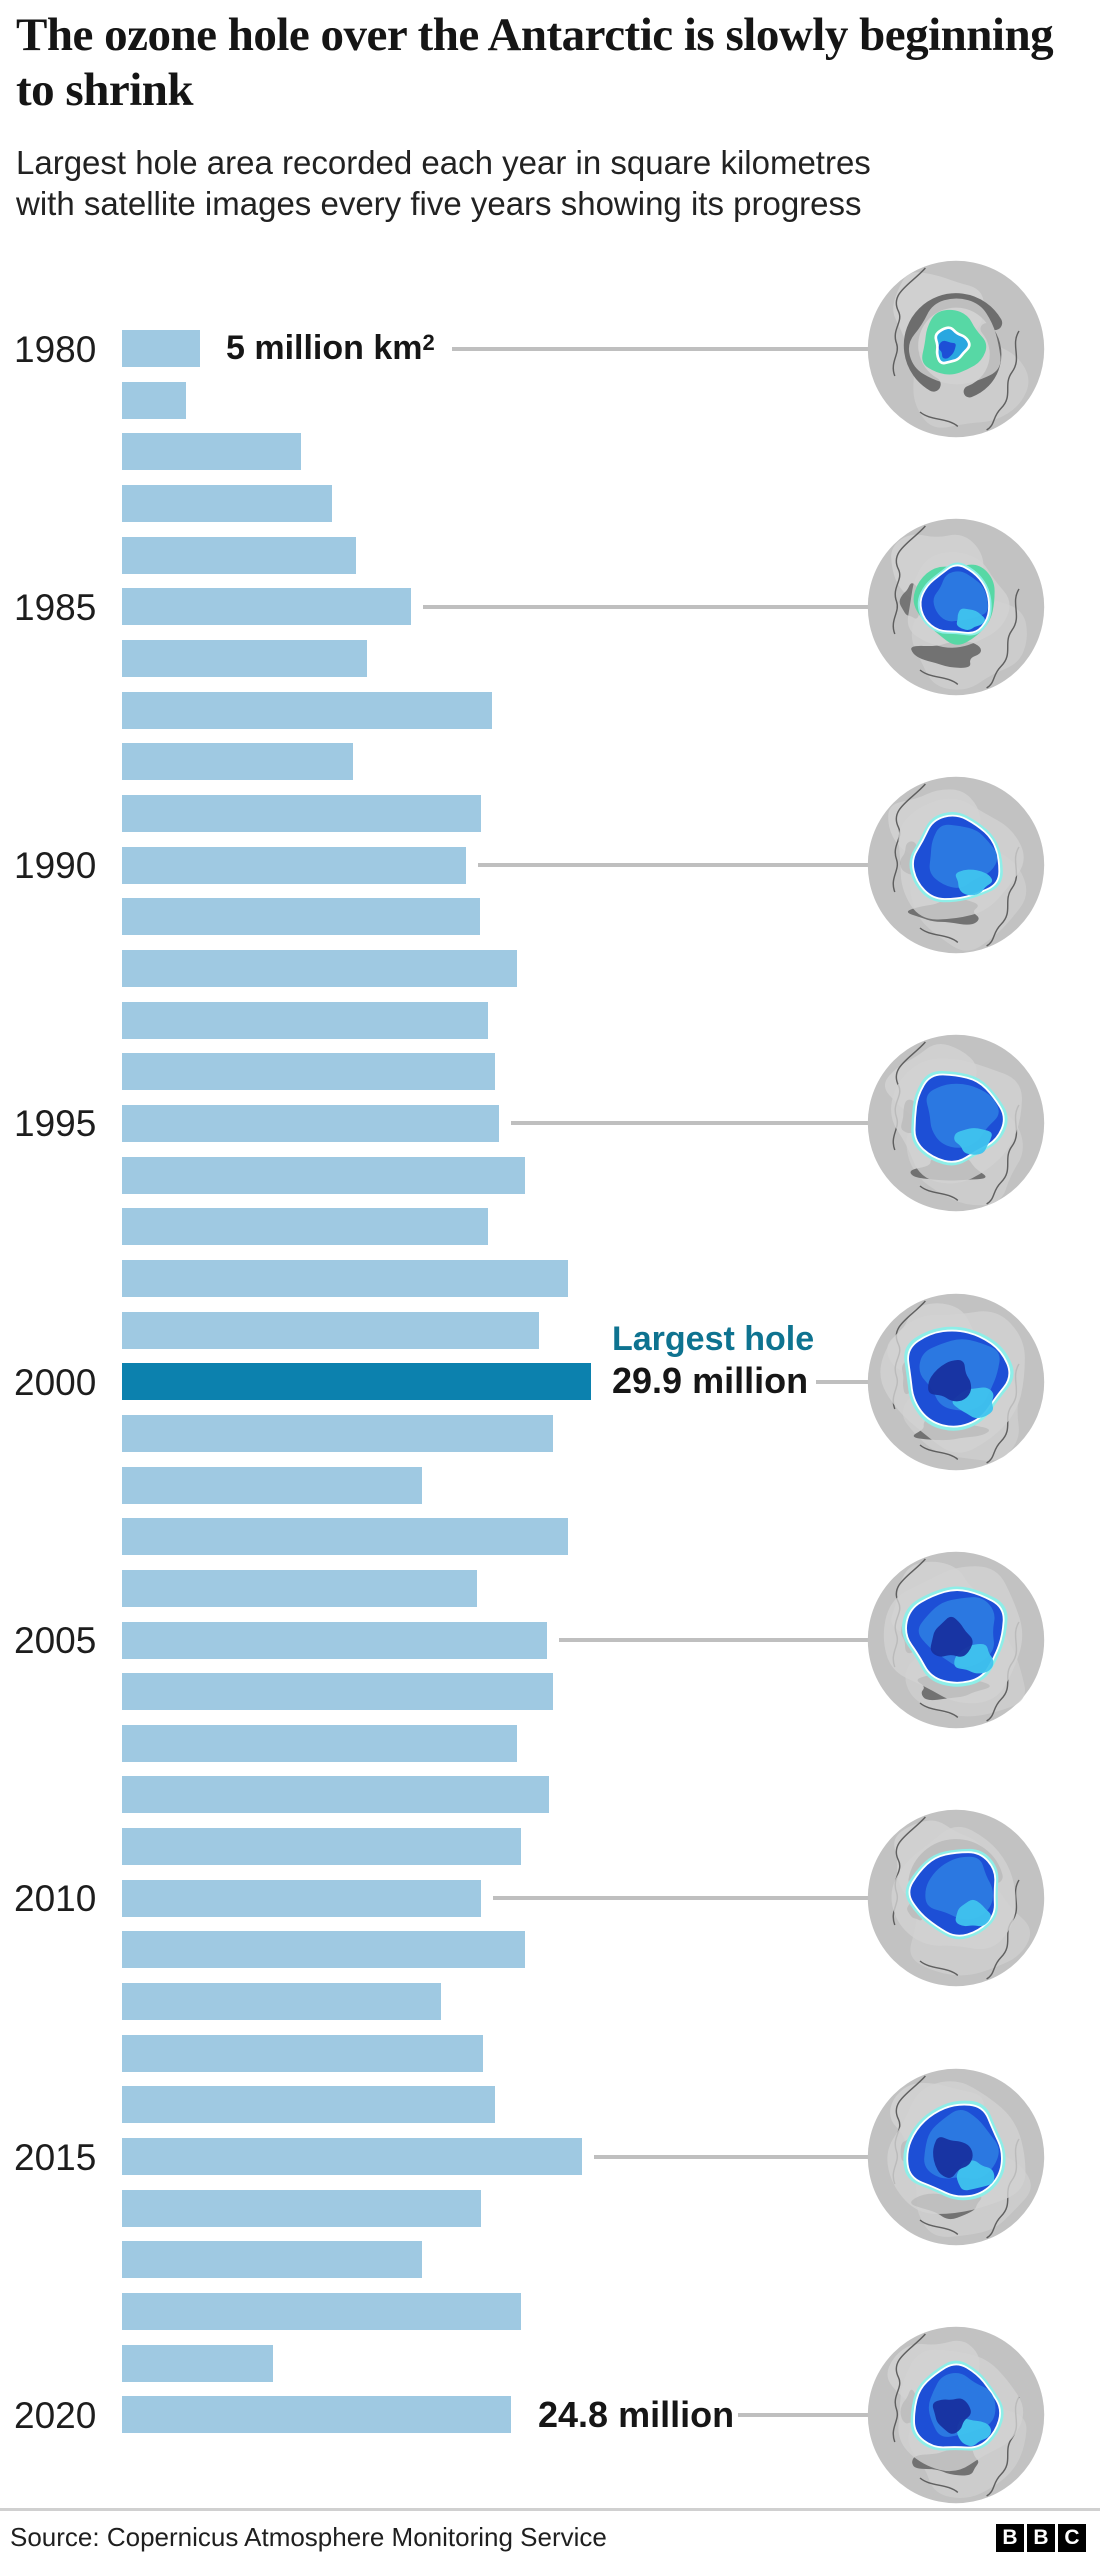 The height and width of the screenshot is (2560, 1100). What do you see at coordinates (645, 607) in the screenshot?
I see `leader-line-1985` at bounding box center [645, 607].